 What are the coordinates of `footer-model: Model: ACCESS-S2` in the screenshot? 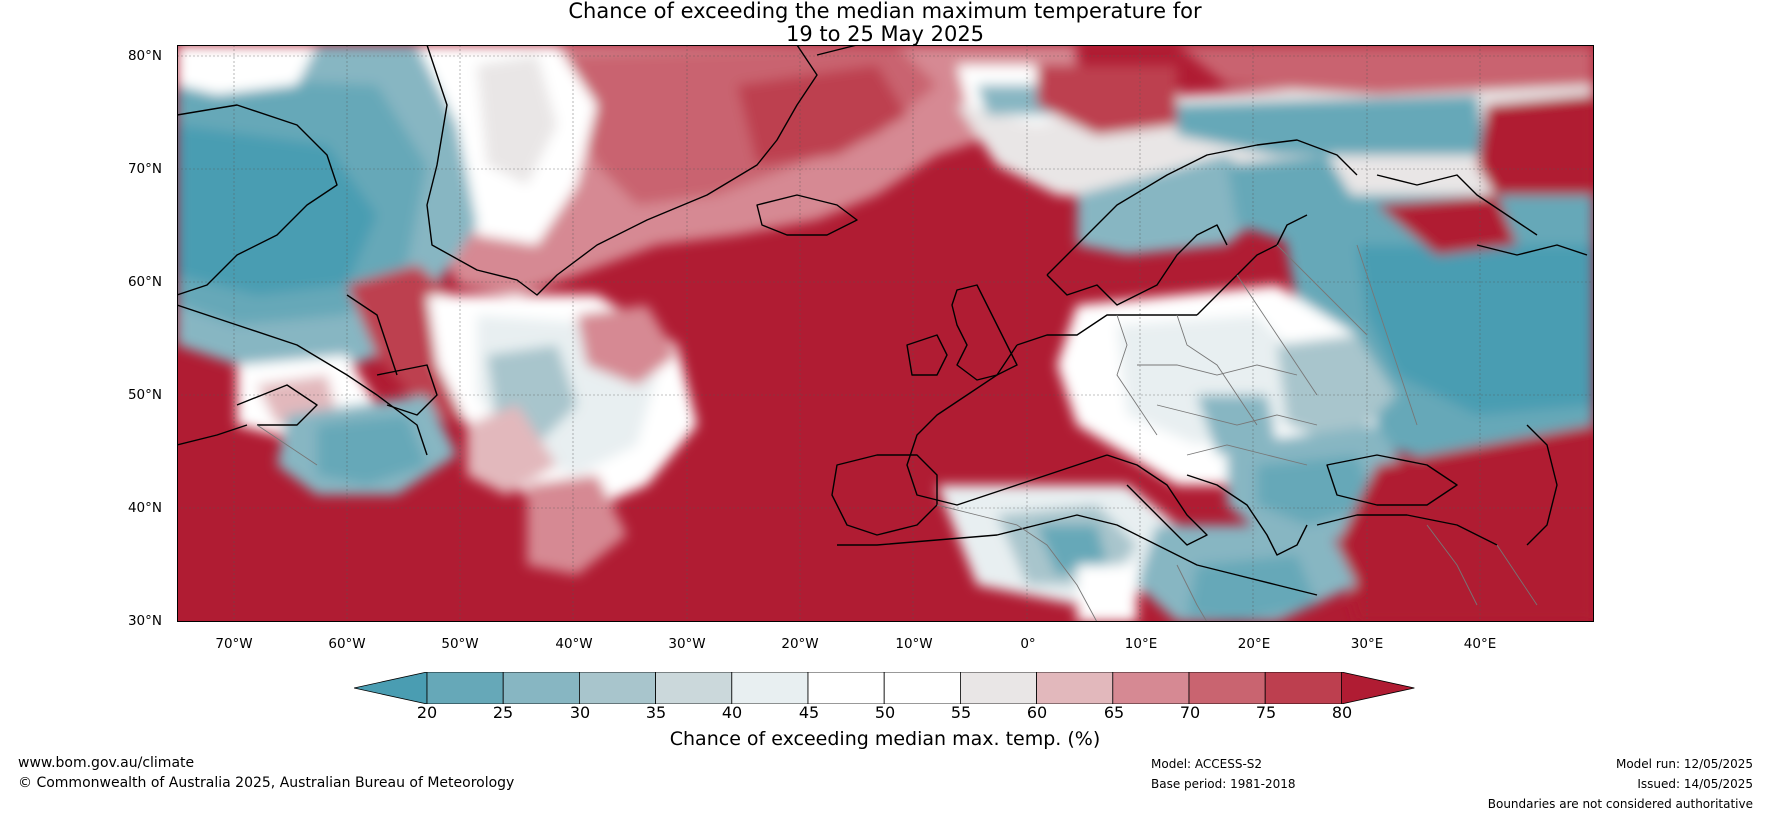 It's located at (1207, 764).